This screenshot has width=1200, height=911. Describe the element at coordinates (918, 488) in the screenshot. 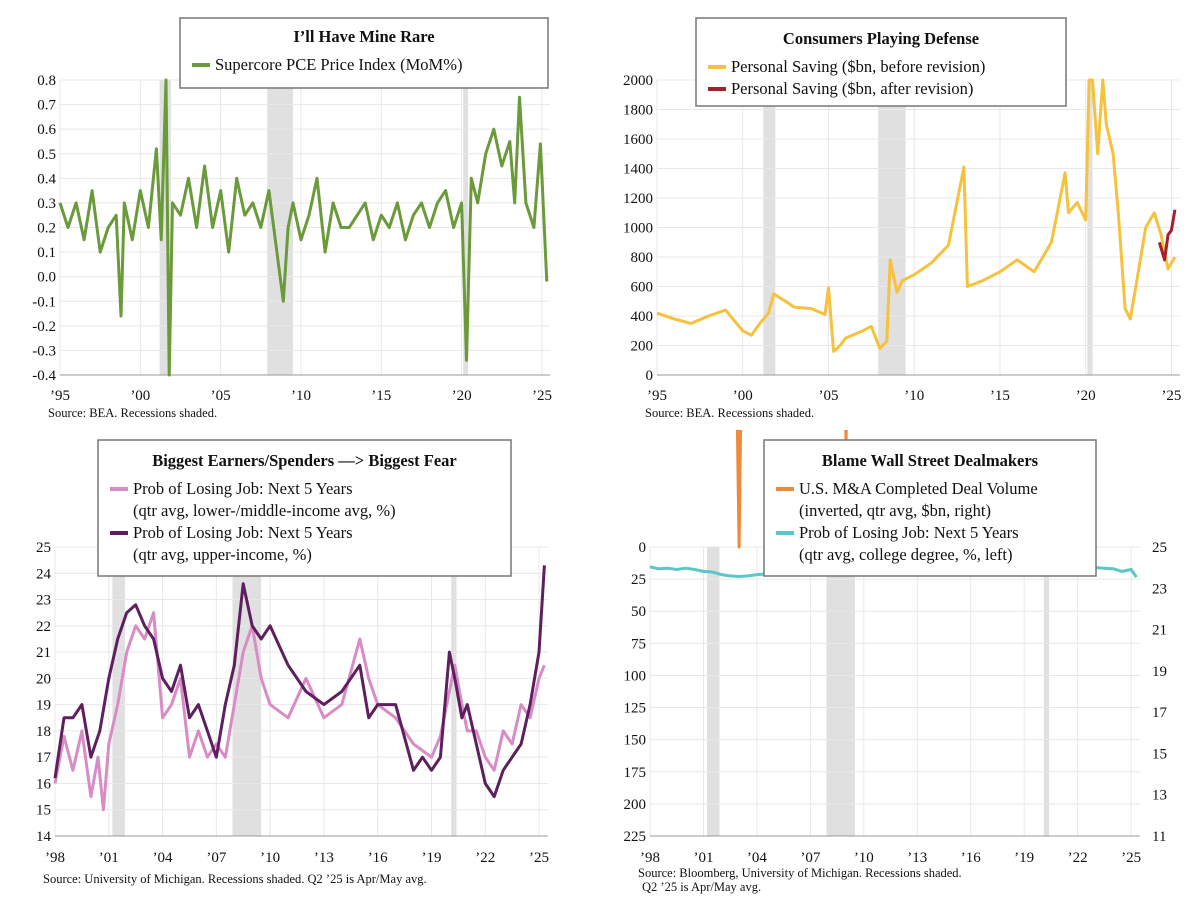

I see `legend-label: U.S. M&A Completed Deal Volume` at that location.